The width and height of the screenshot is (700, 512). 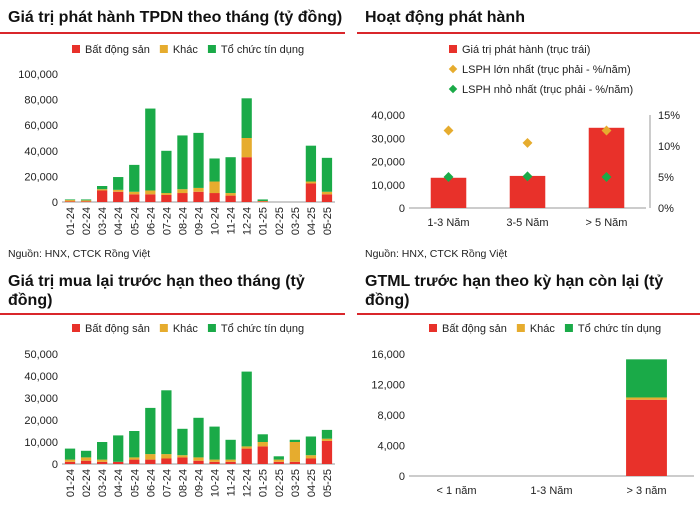 I want to click on y-tick-label: 10,000, so click(x=388, y=186).